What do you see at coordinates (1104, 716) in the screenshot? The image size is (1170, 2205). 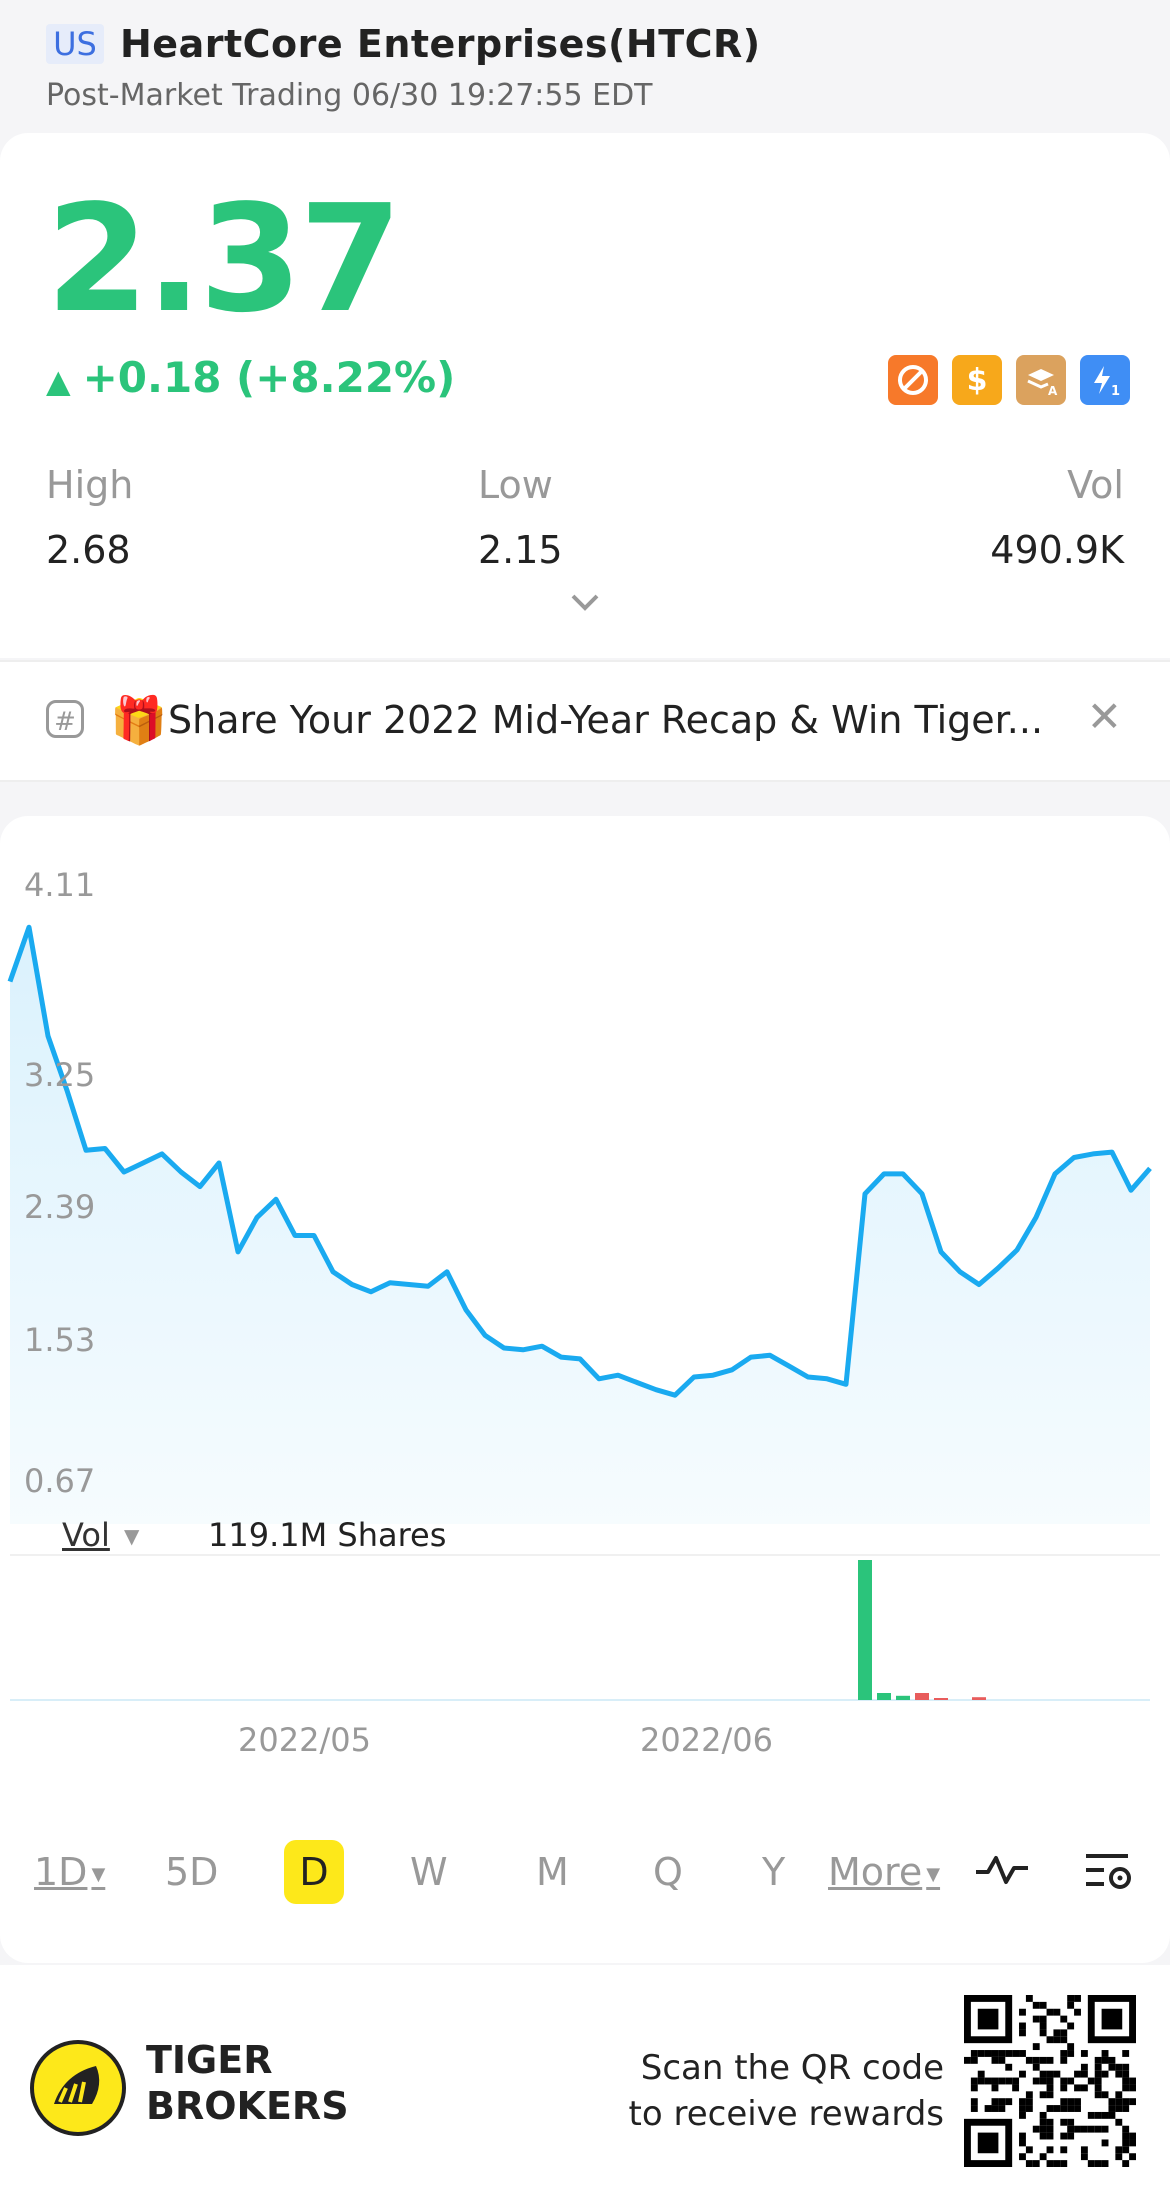 I see `close-icon: ✕` at bounding box center [1104, 716].